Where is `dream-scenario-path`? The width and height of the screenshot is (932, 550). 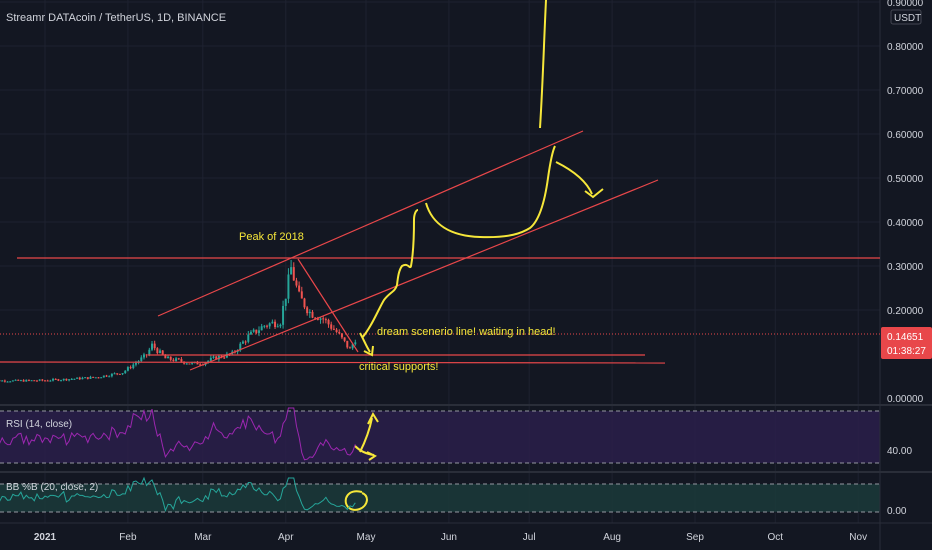
dream-scenario-path is located at coordinates (390, 274).